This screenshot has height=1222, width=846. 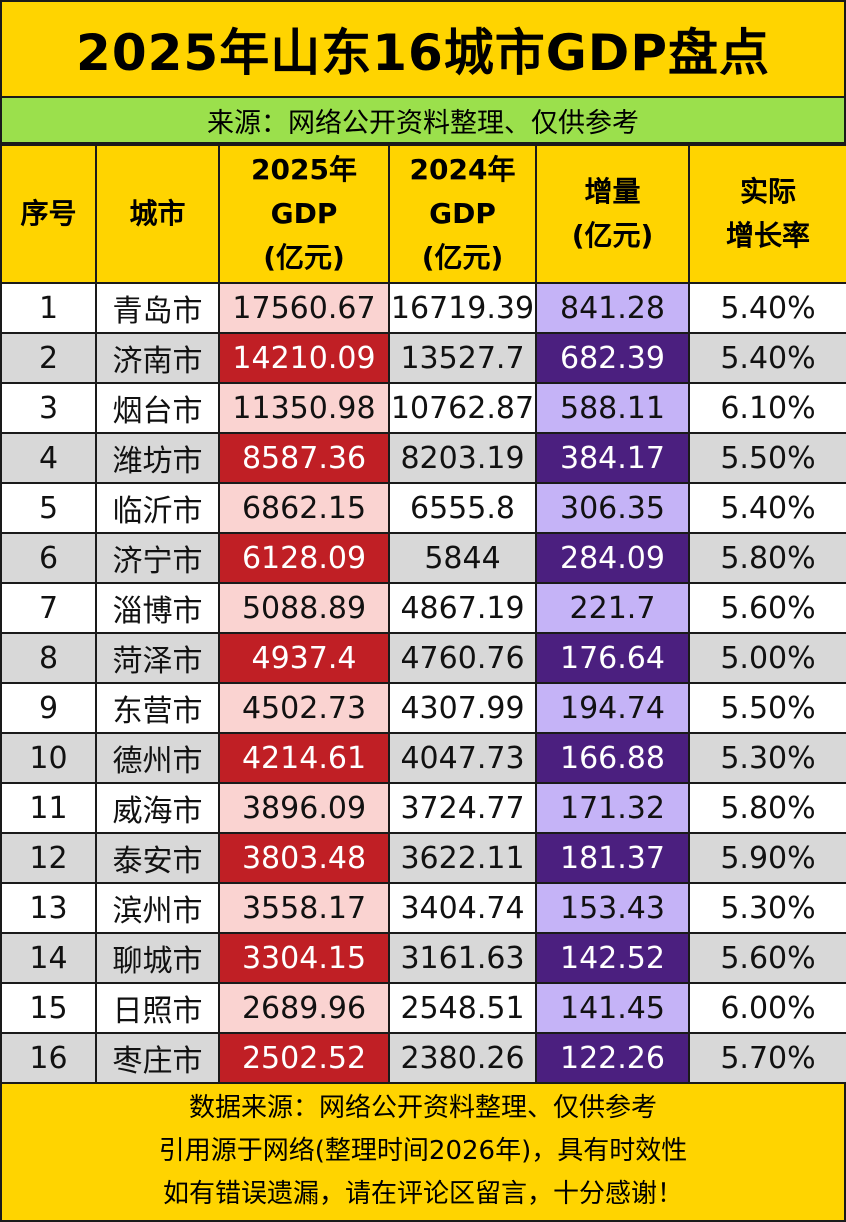 What do you see at coordinates (157, 1058) in the screenshot?
I see `cell-city: 枣庄市` at bounding box center [157, 1058].